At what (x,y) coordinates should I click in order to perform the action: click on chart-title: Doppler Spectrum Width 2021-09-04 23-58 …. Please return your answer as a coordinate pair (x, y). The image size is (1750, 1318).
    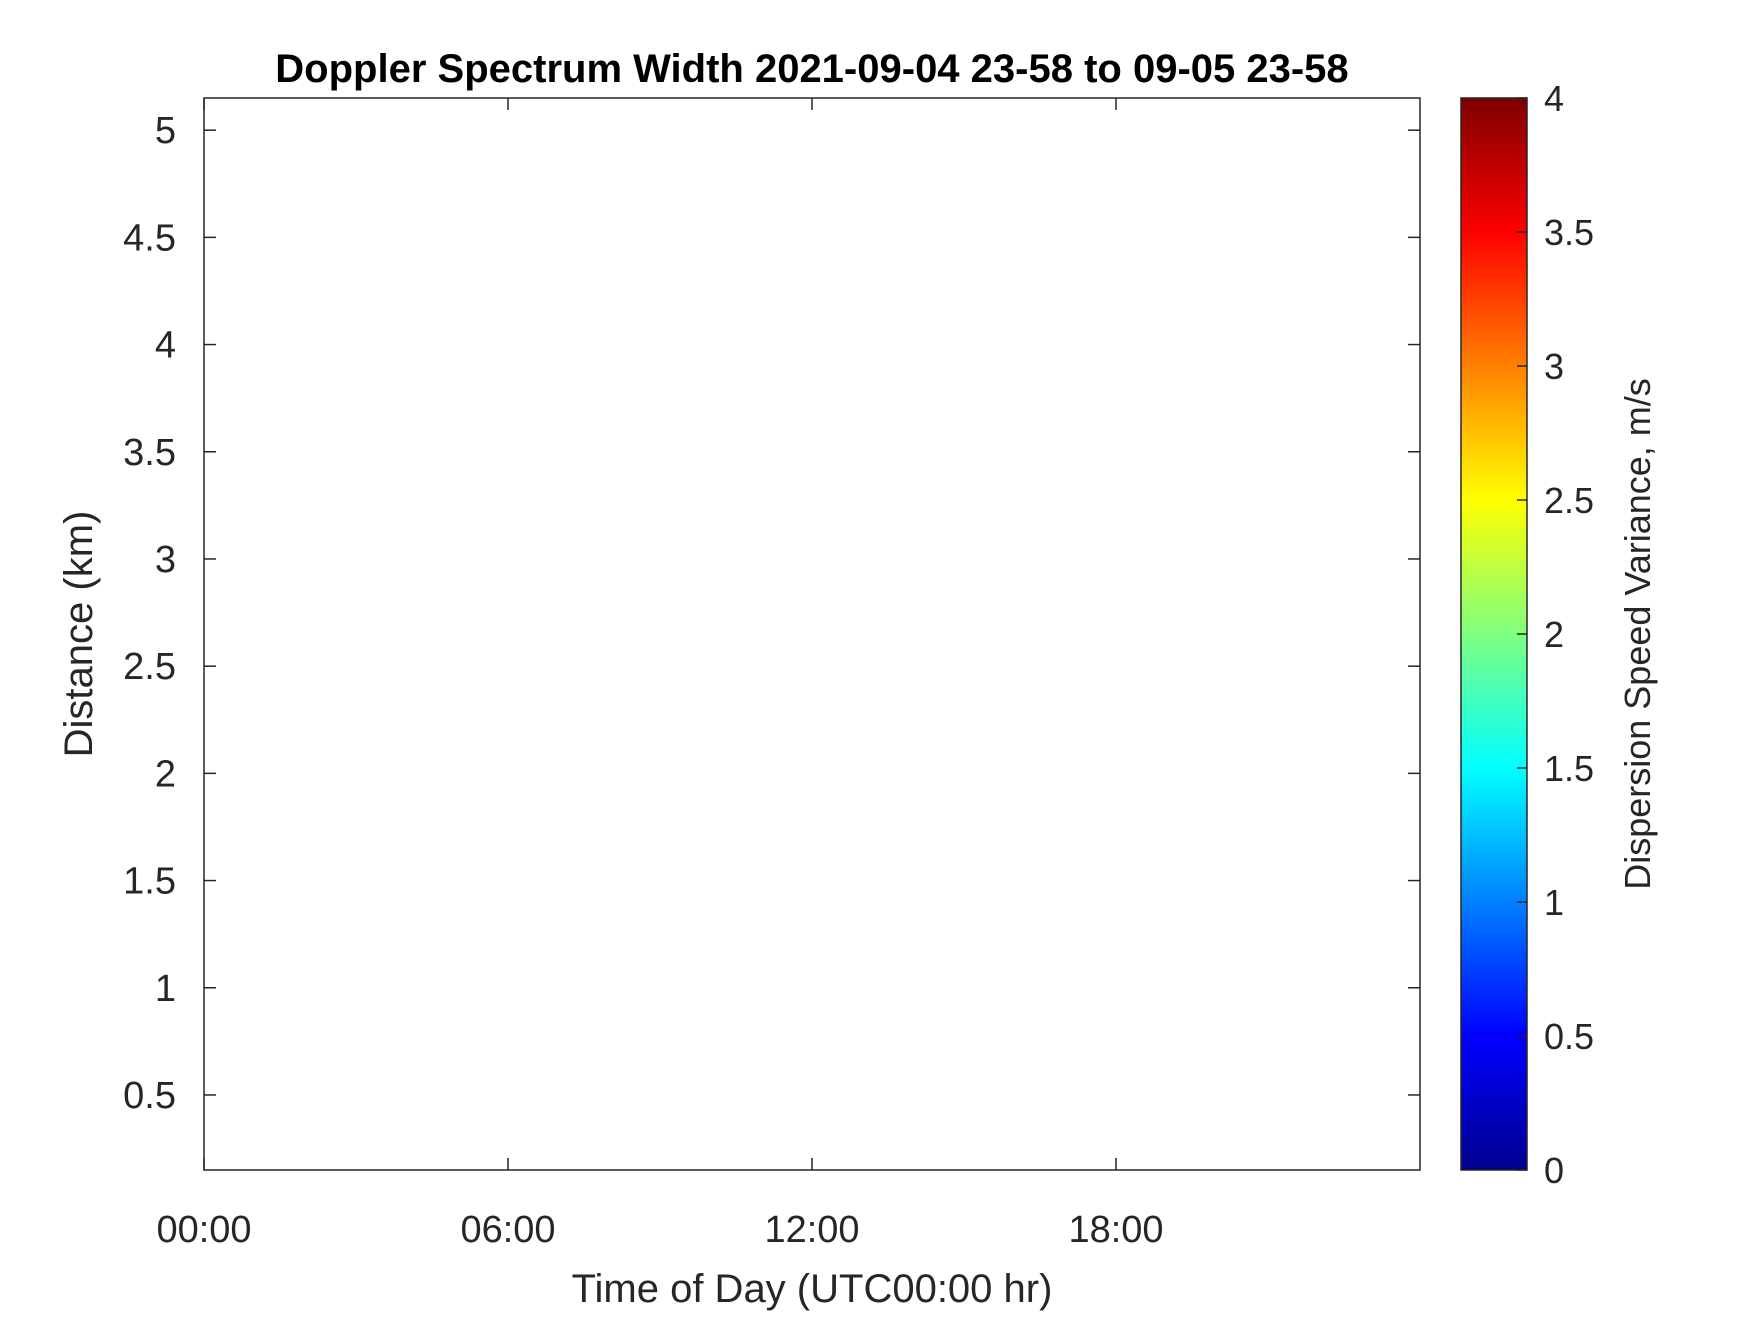
    Looking at the image, I should click on (811, 69).